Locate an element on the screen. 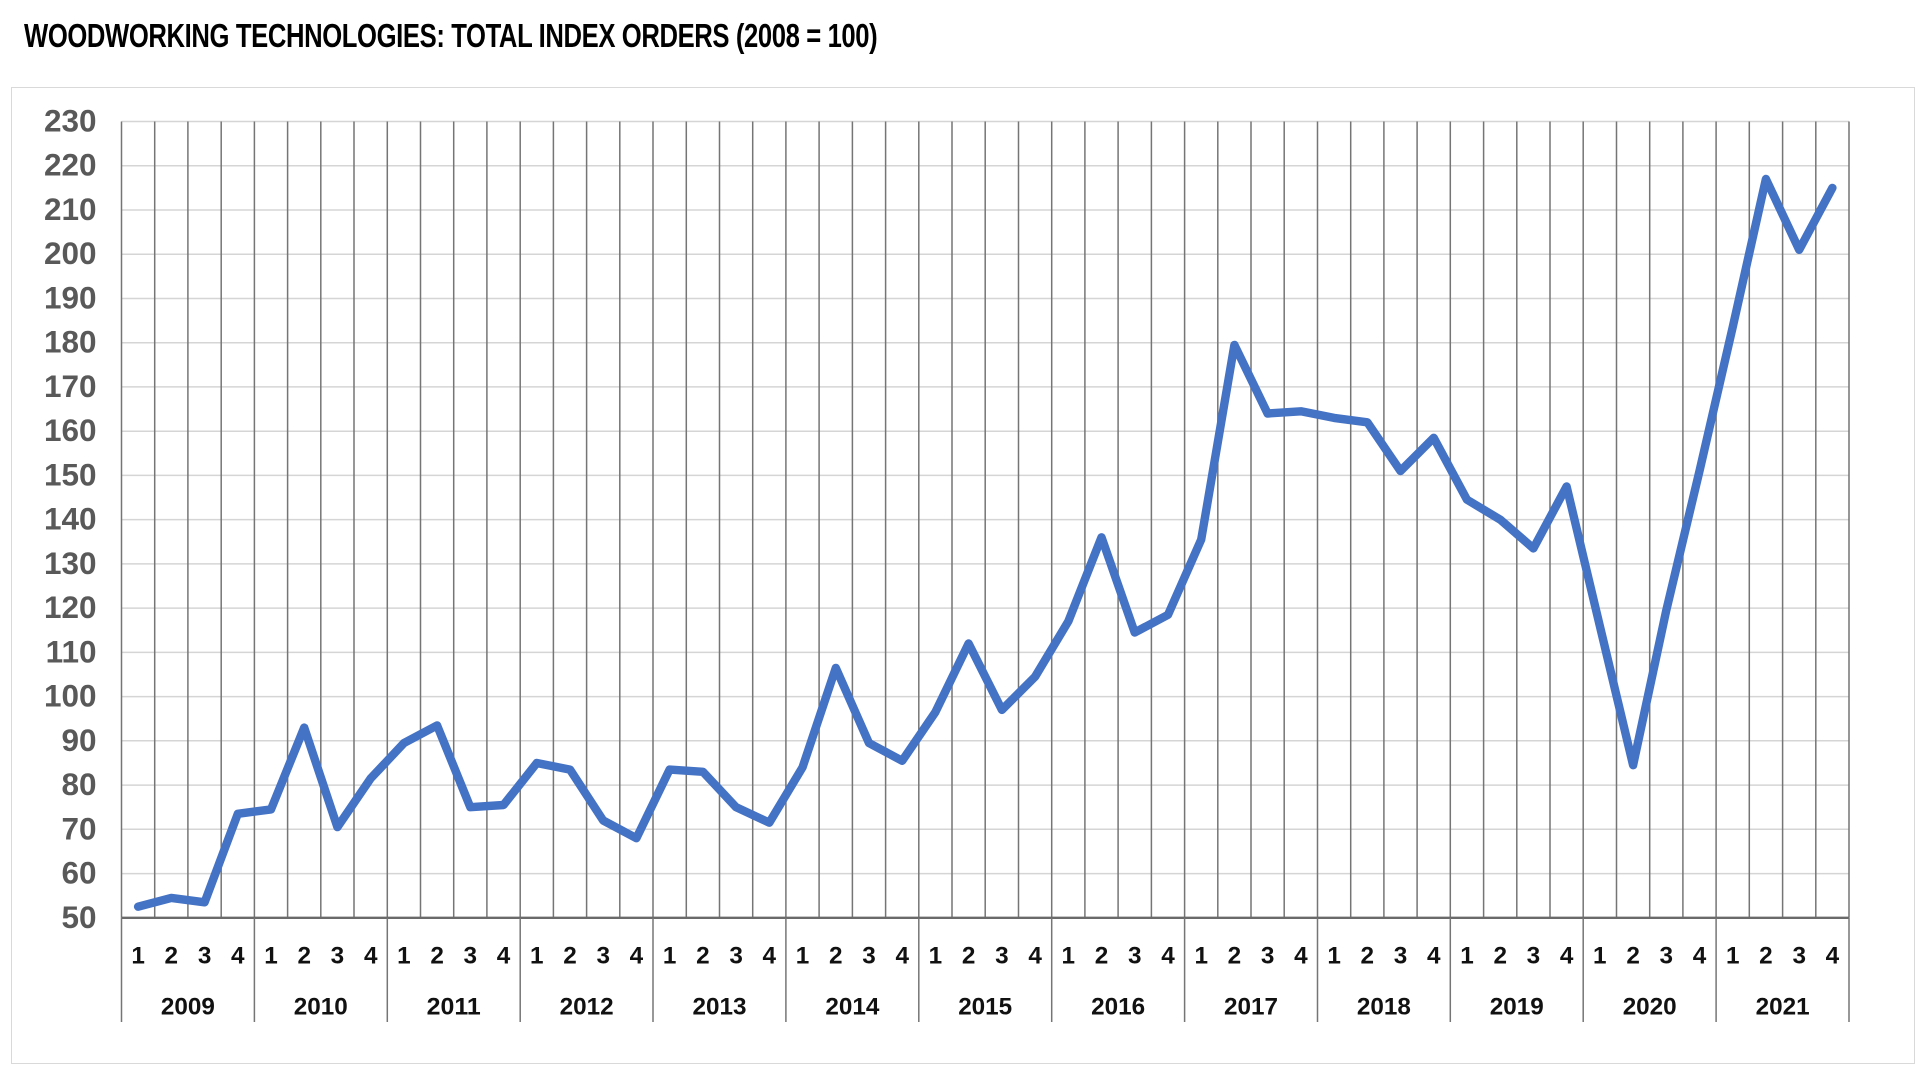 Image resolution: width=1920 pixels, height=1072 pixels. svg-text: 80 is located at coordinates (78, 784).